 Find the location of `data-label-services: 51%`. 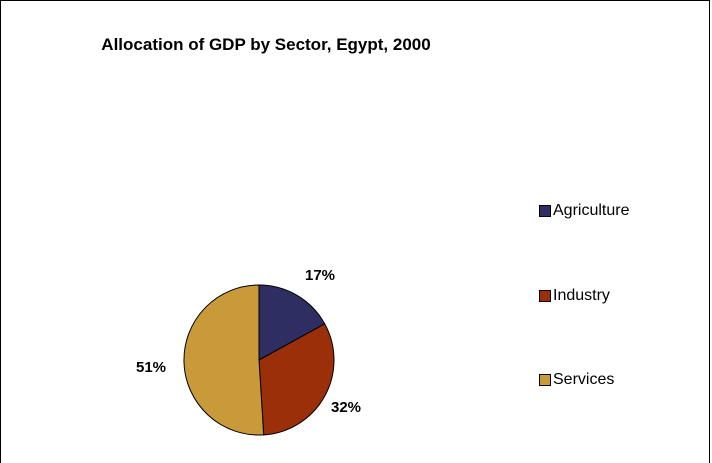

data-label-services: 51% is located at coordinates (151, 367).